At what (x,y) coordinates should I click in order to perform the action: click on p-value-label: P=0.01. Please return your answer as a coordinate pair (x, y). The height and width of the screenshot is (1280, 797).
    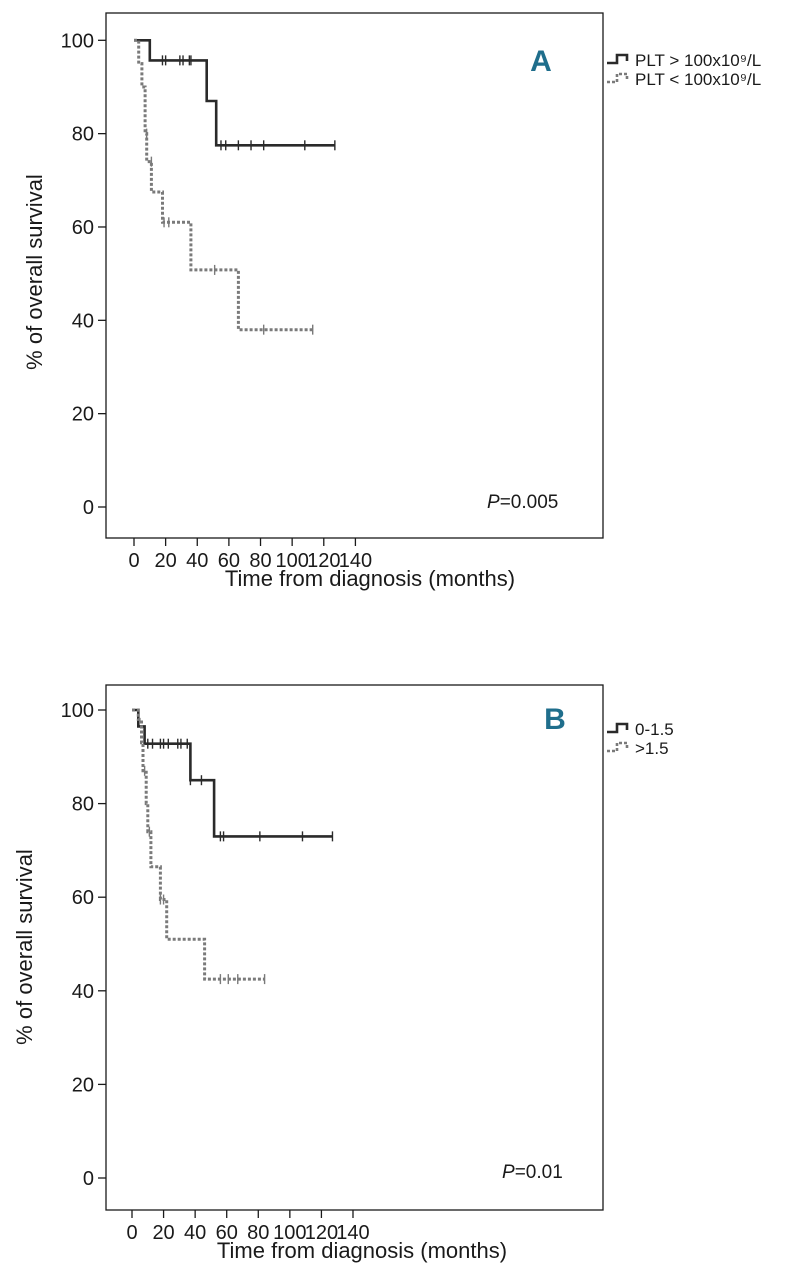
    Looking at the image, I should click on (532, 1172).